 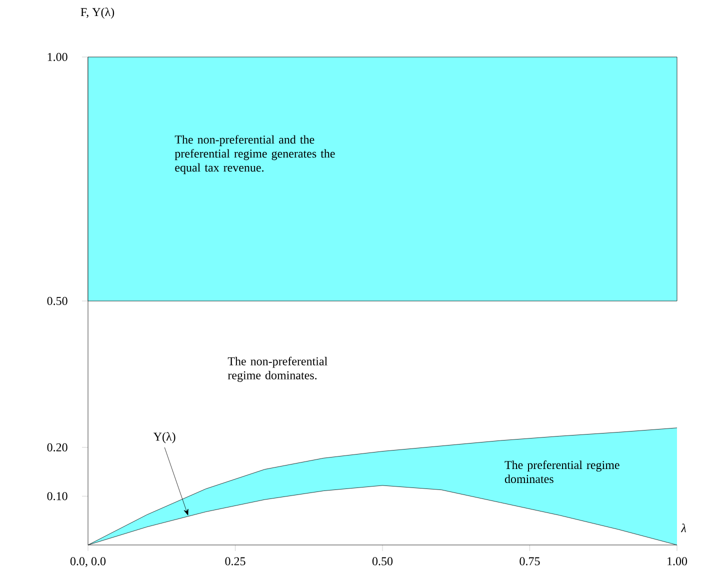 What do you see at coordinates (562, 472) in the screenshot?
I see `annotation: The preferential regime dominates` at bounding box center [562, 472].